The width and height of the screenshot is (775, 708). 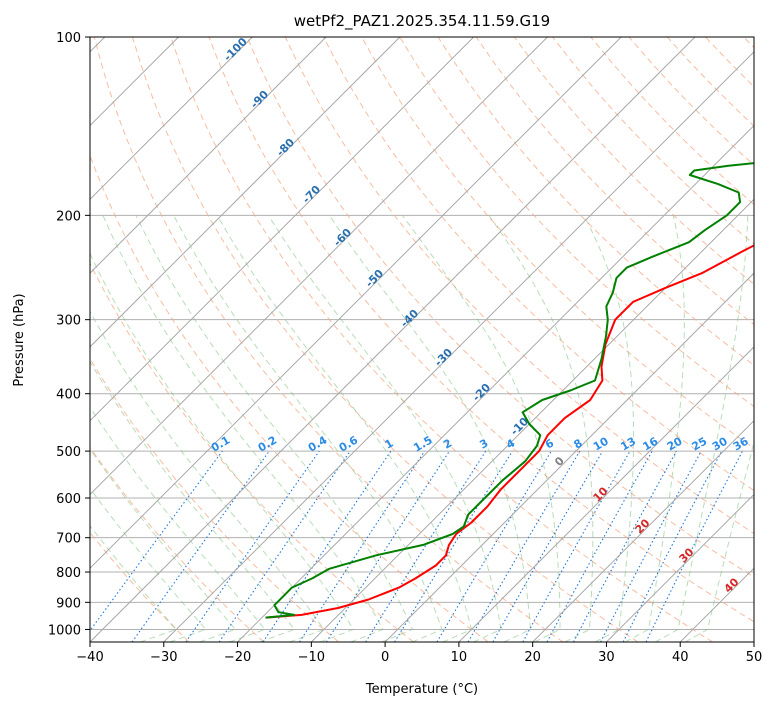 I want to click on y-tick-label: 500, so click(x=68, y=452).